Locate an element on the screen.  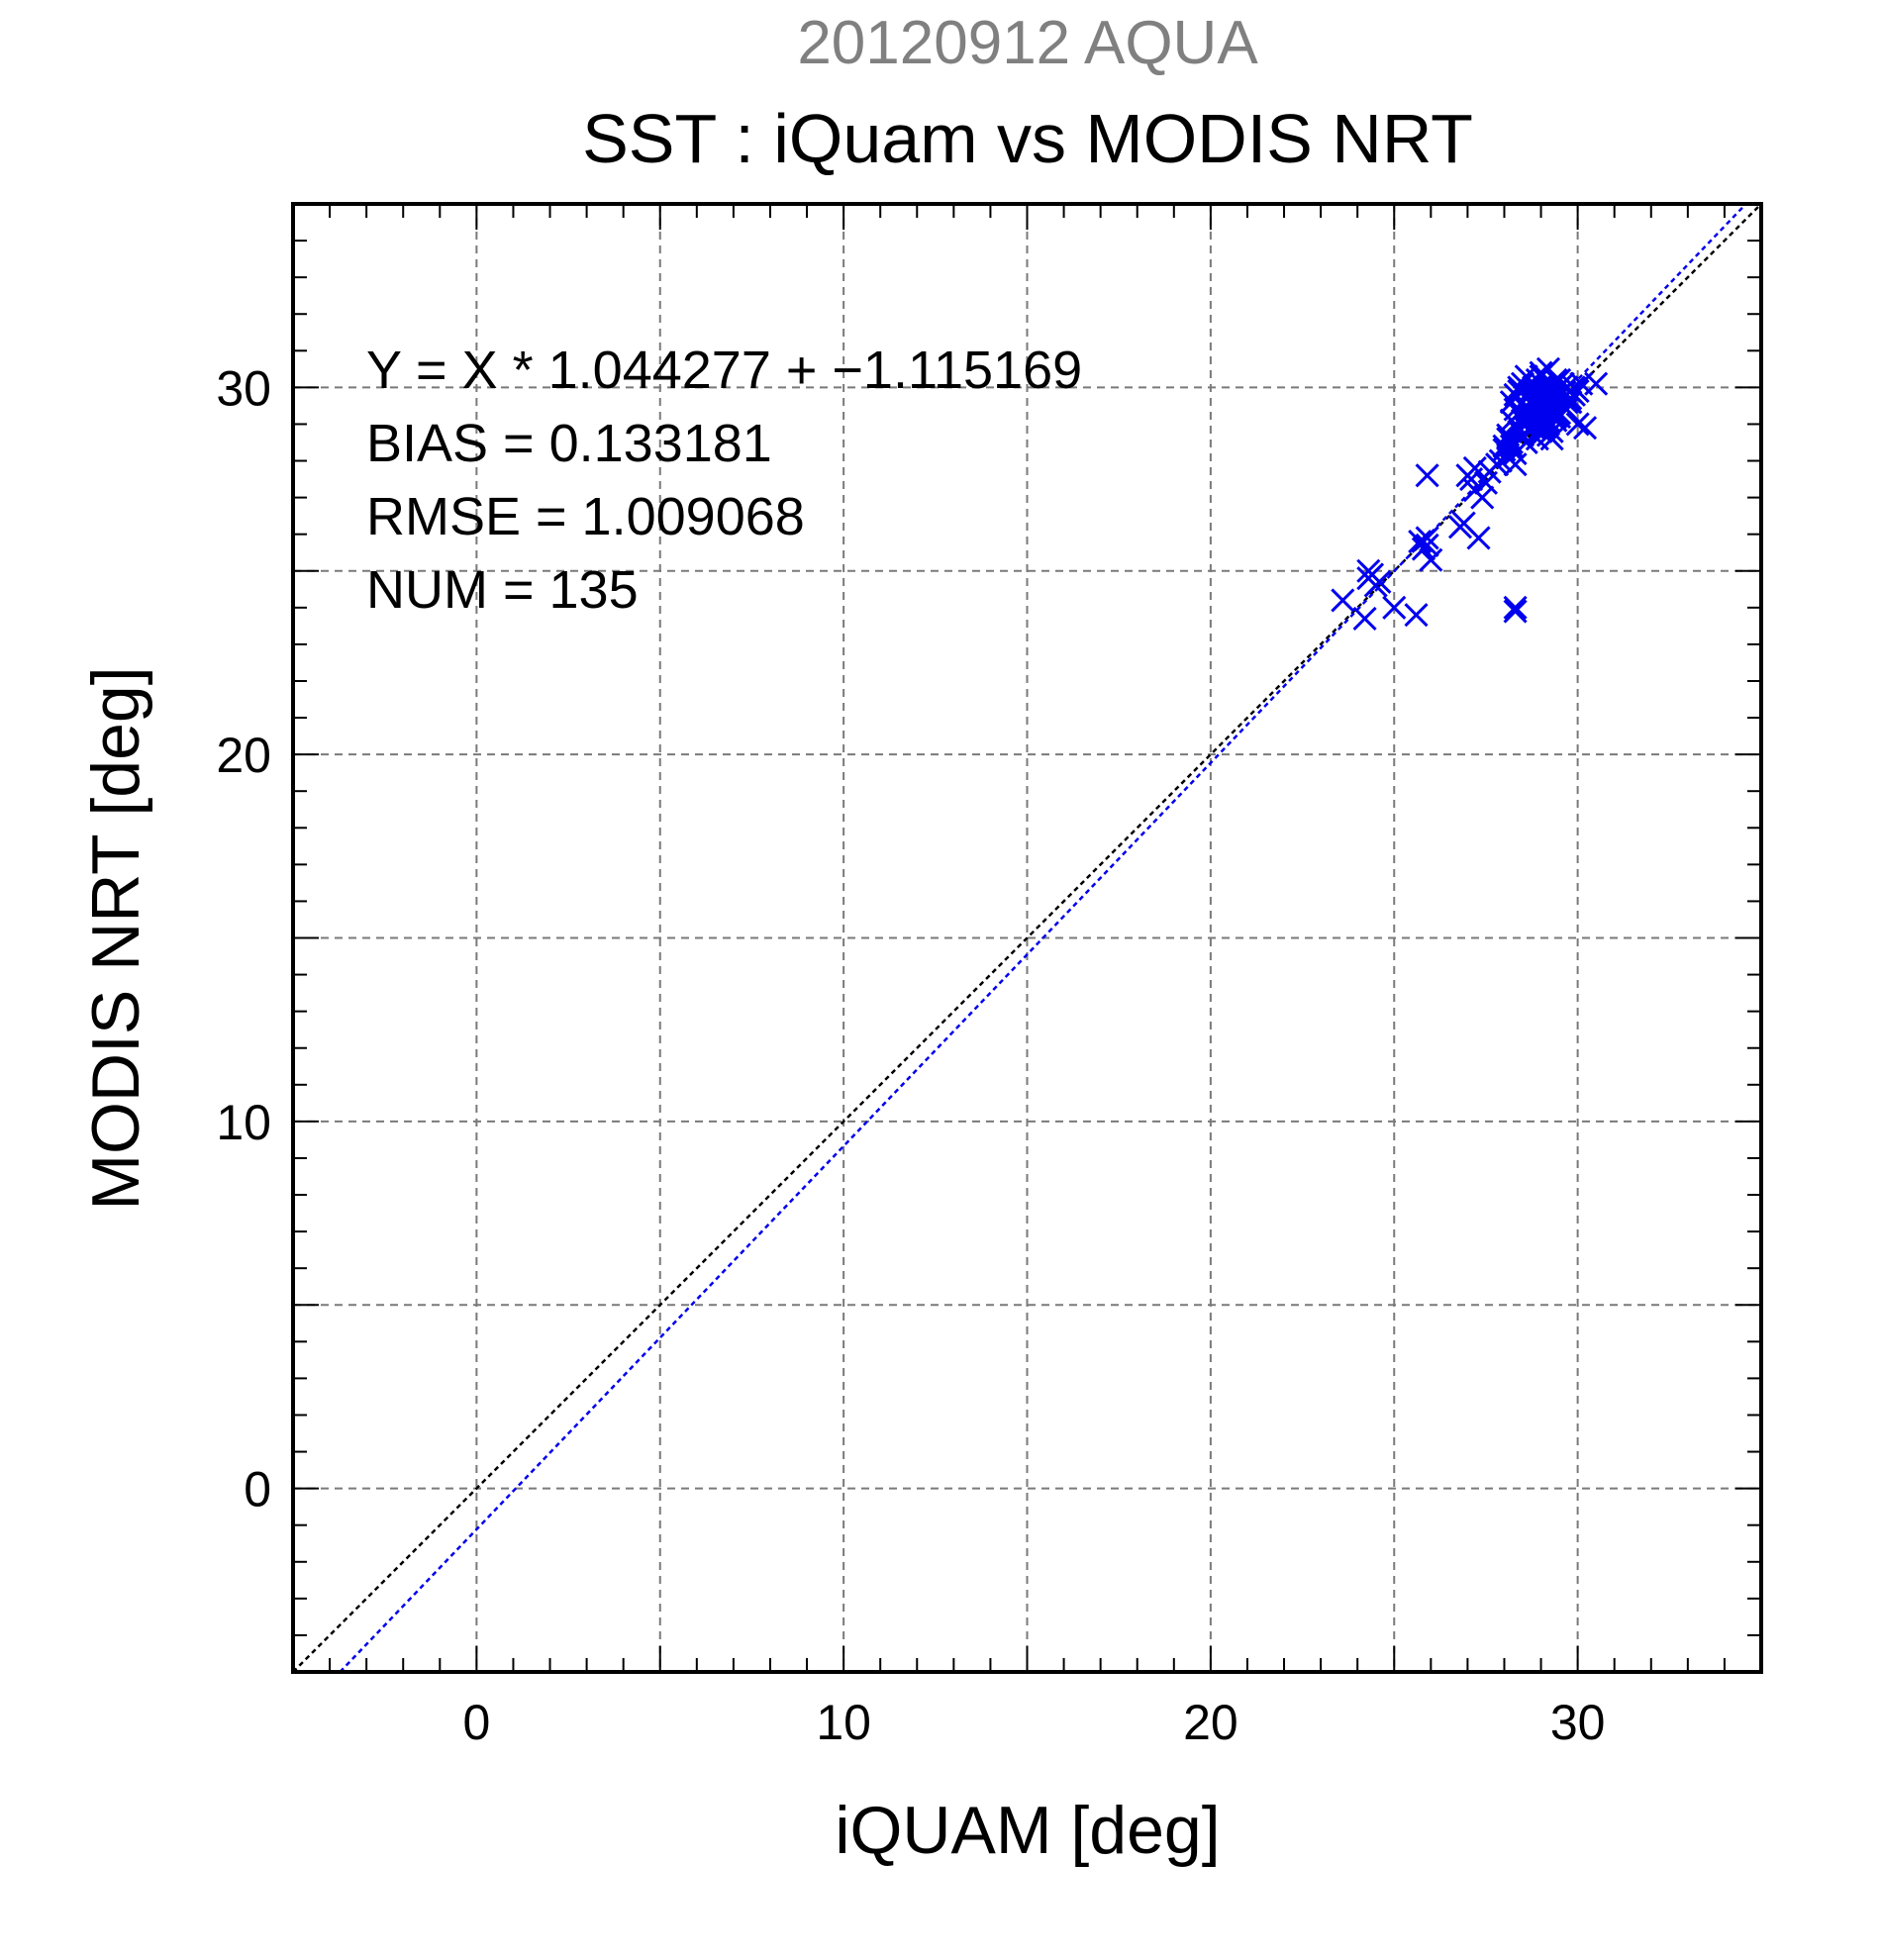
y-tick-label: 30 is located at coordinates (244, 388).